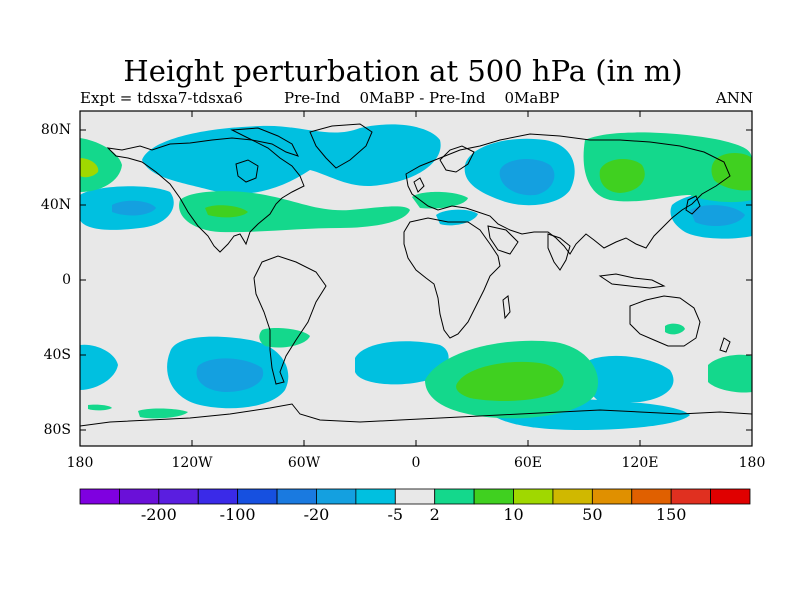 This screenshot has width=800, height=600. What do you see at coordinates (89, 168) in the screenshot?
I see `contour-pos-north-pacific-west-edge-strong` at bounding box center [89, 168].